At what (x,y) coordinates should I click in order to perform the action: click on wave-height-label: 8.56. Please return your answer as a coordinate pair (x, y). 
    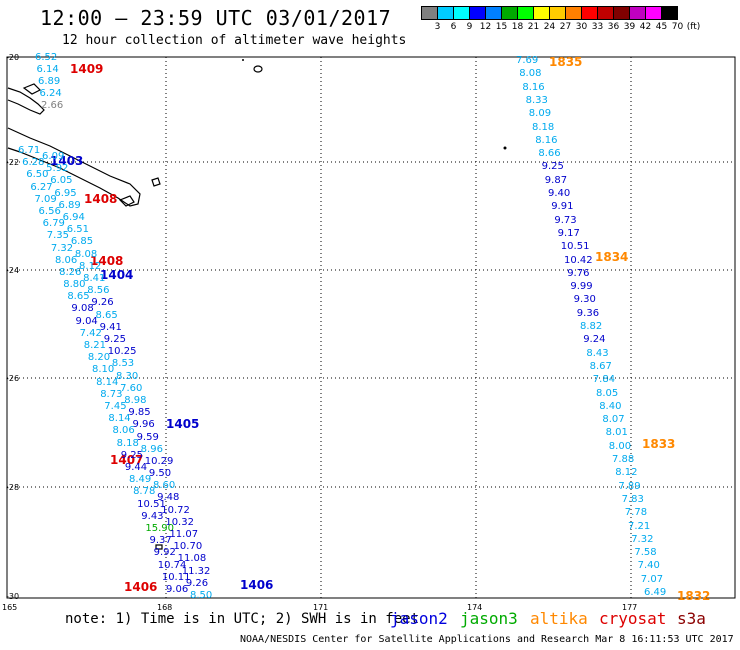
    Looking at the image, I should click on (98, 291).